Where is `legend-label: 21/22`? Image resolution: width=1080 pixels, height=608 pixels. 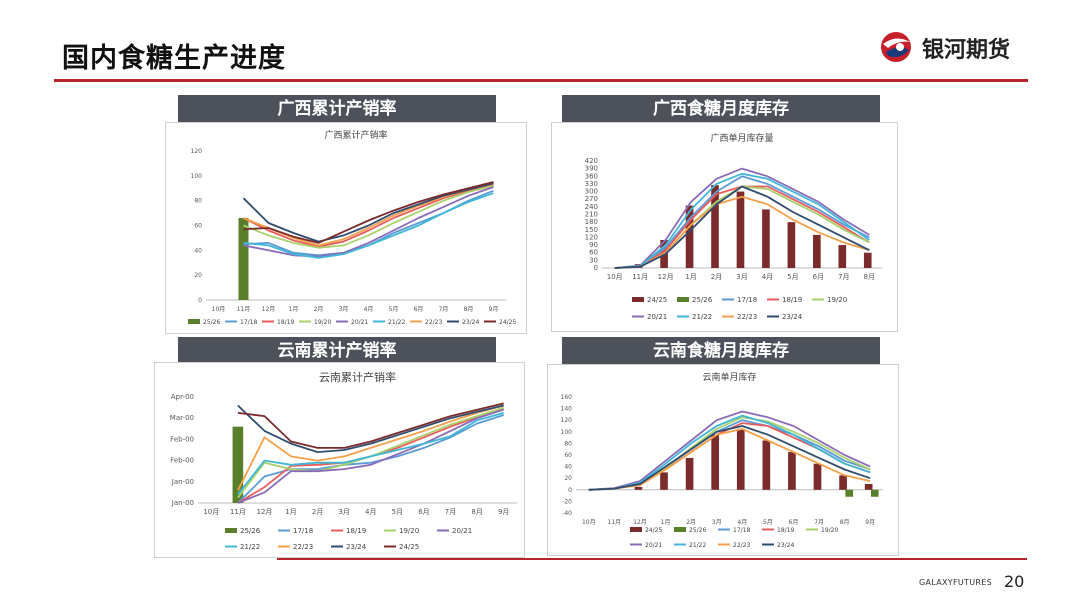 legend-label: 21/22 is located at coordinates (396, 322).